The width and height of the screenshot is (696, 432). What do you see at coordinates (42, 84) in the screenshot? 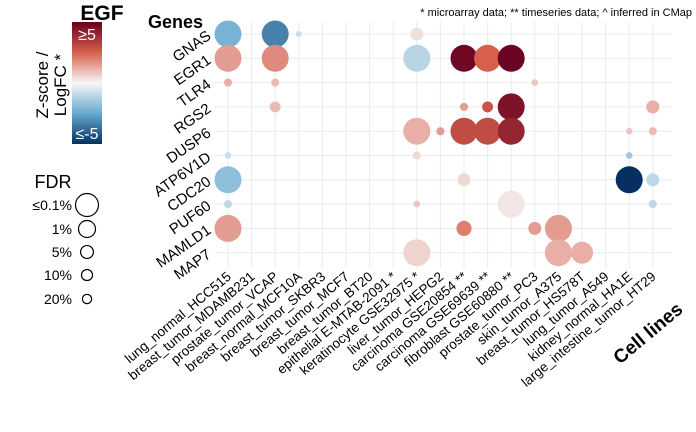
I see `color-bar-label-line: Z-score /` at bounding box center [42, 84].